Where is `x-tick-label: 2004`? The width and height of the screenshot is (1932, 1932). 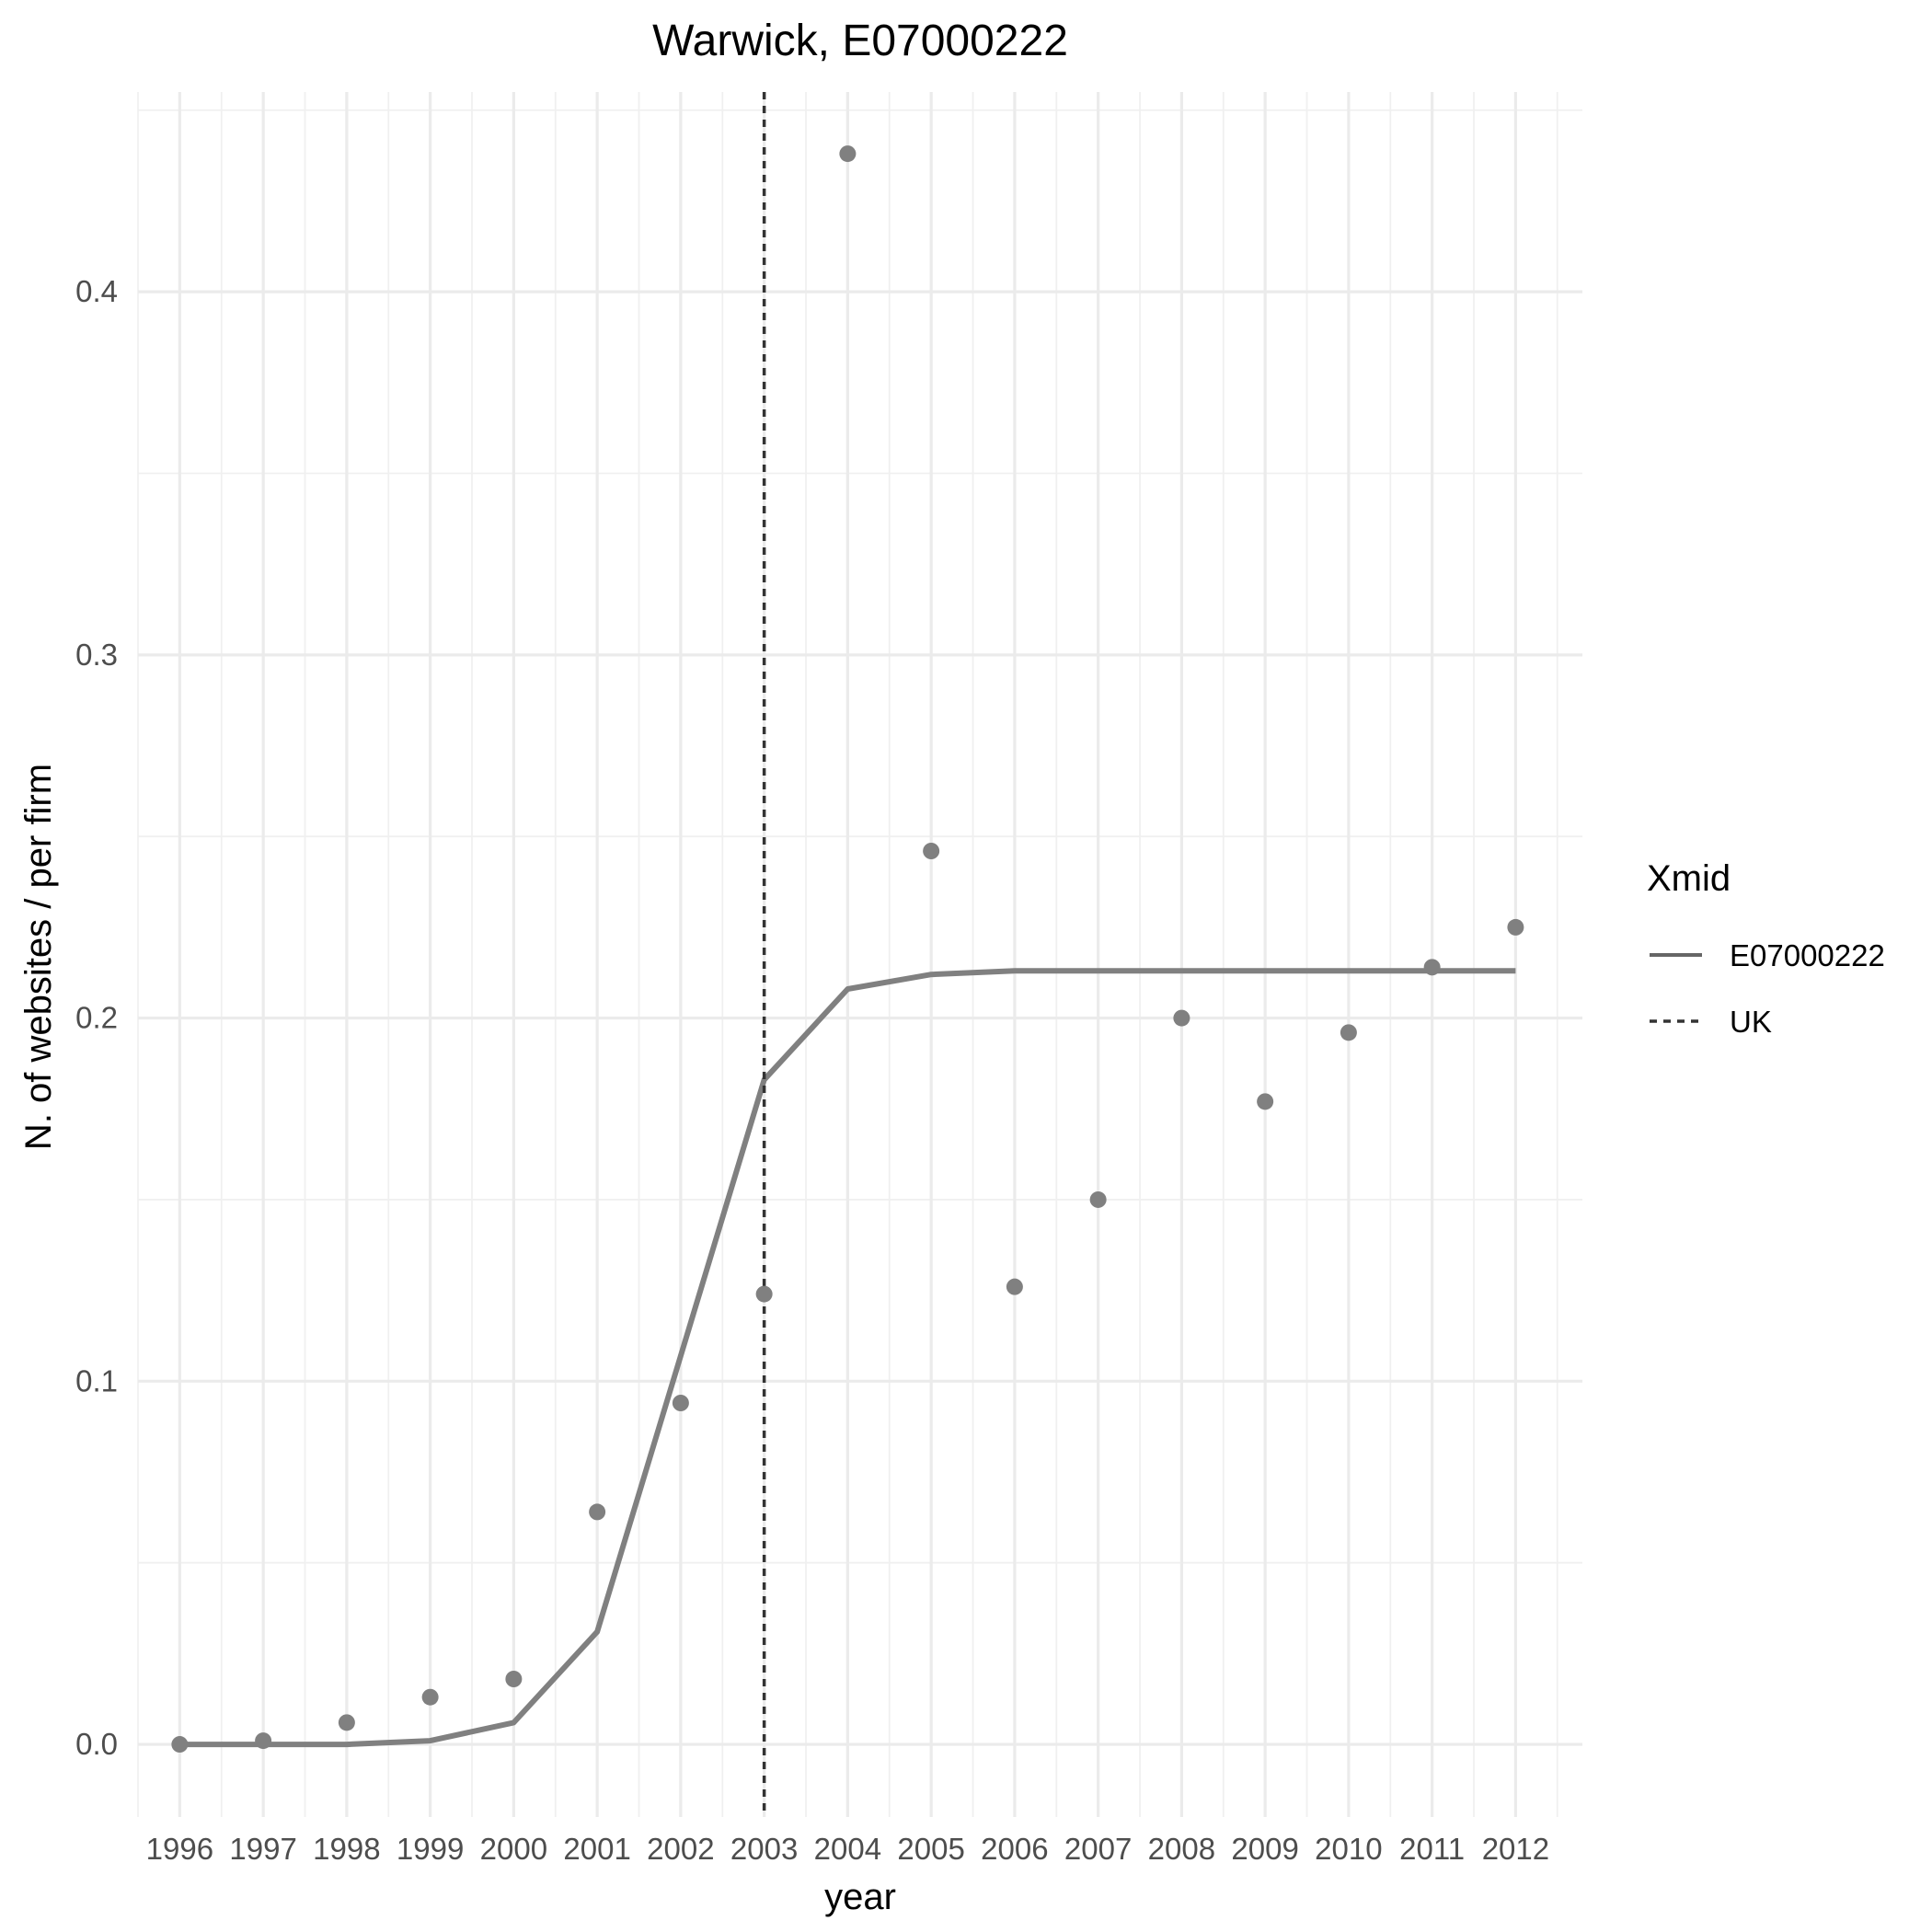
x-tick-label: 2004 is located at coordinates (847, 1849).